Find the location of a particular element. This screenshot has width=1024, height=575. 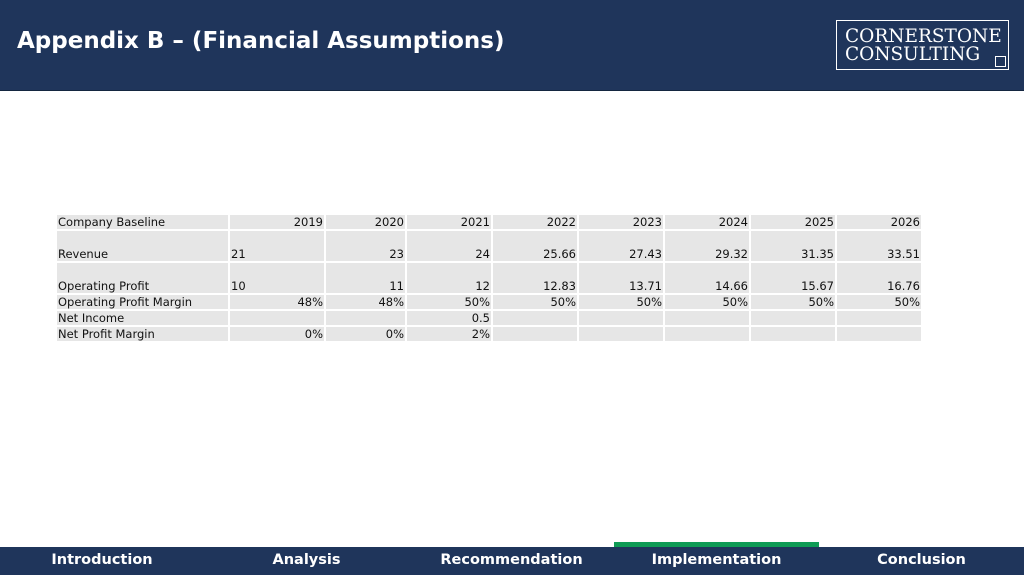

table-cell: 23 is located at coordinates (365, 246).